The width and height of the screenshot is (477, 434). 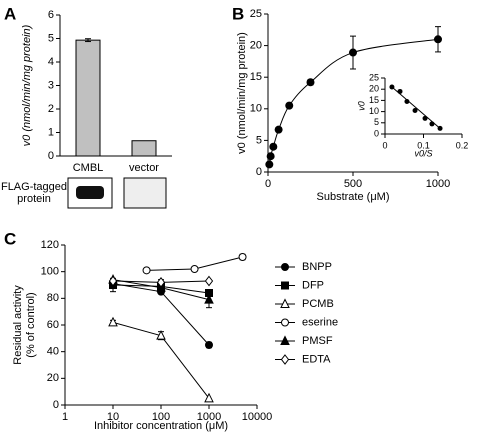 I want to click on blot-box, so click(x=145, y=193).